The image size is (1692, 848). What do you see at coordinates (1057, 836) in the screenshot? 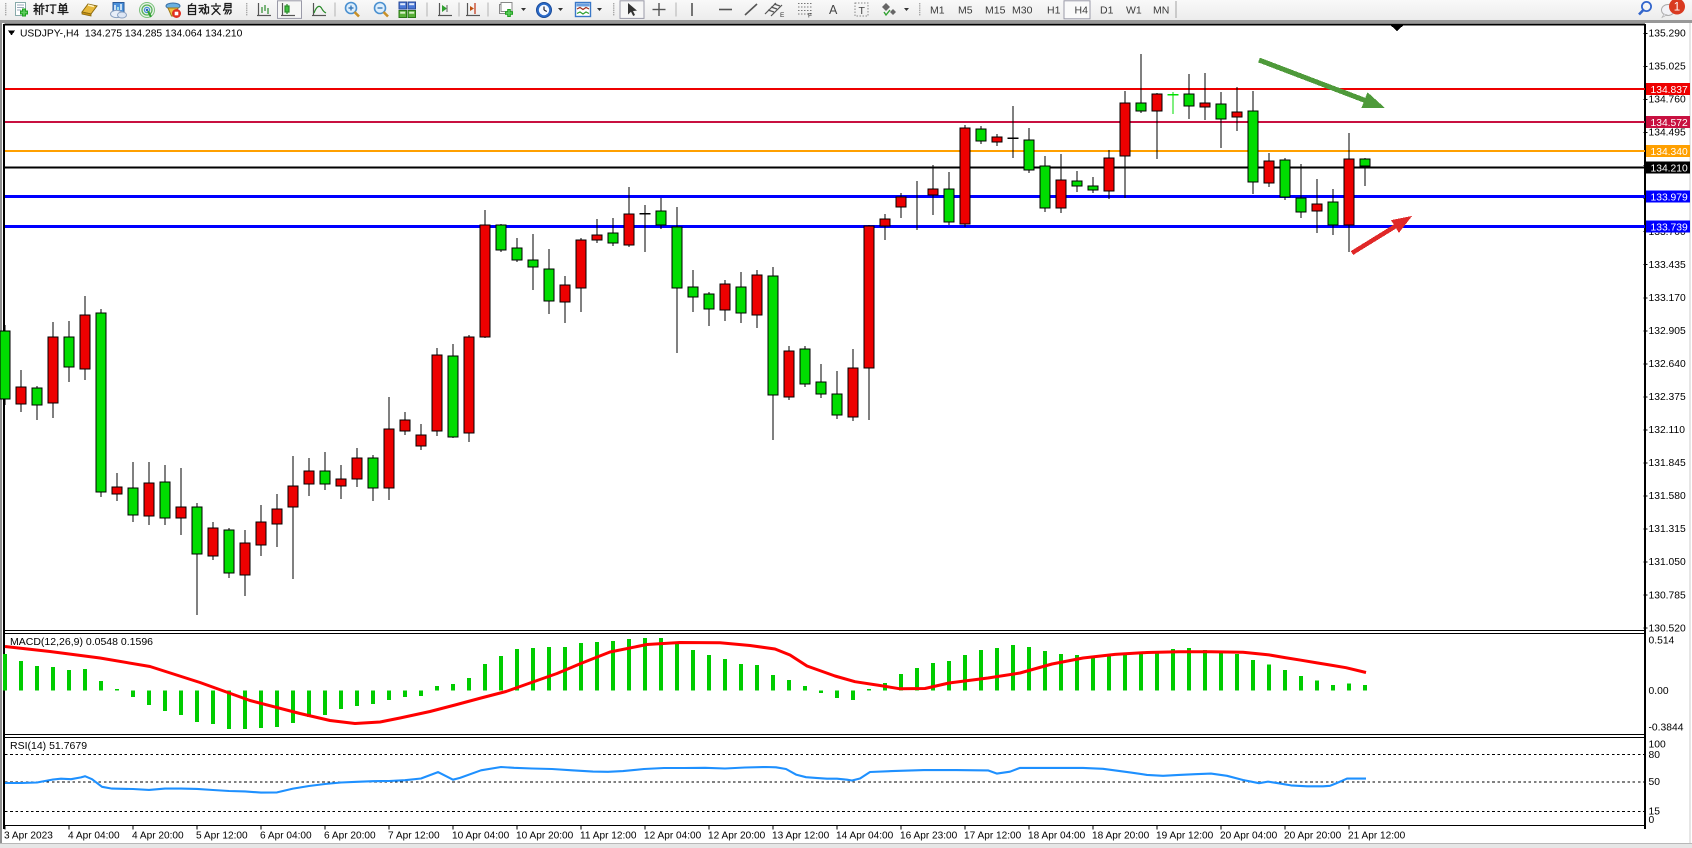
I see `svg-text: 18 Apr 04:00` at bounding box center [1057, 836].